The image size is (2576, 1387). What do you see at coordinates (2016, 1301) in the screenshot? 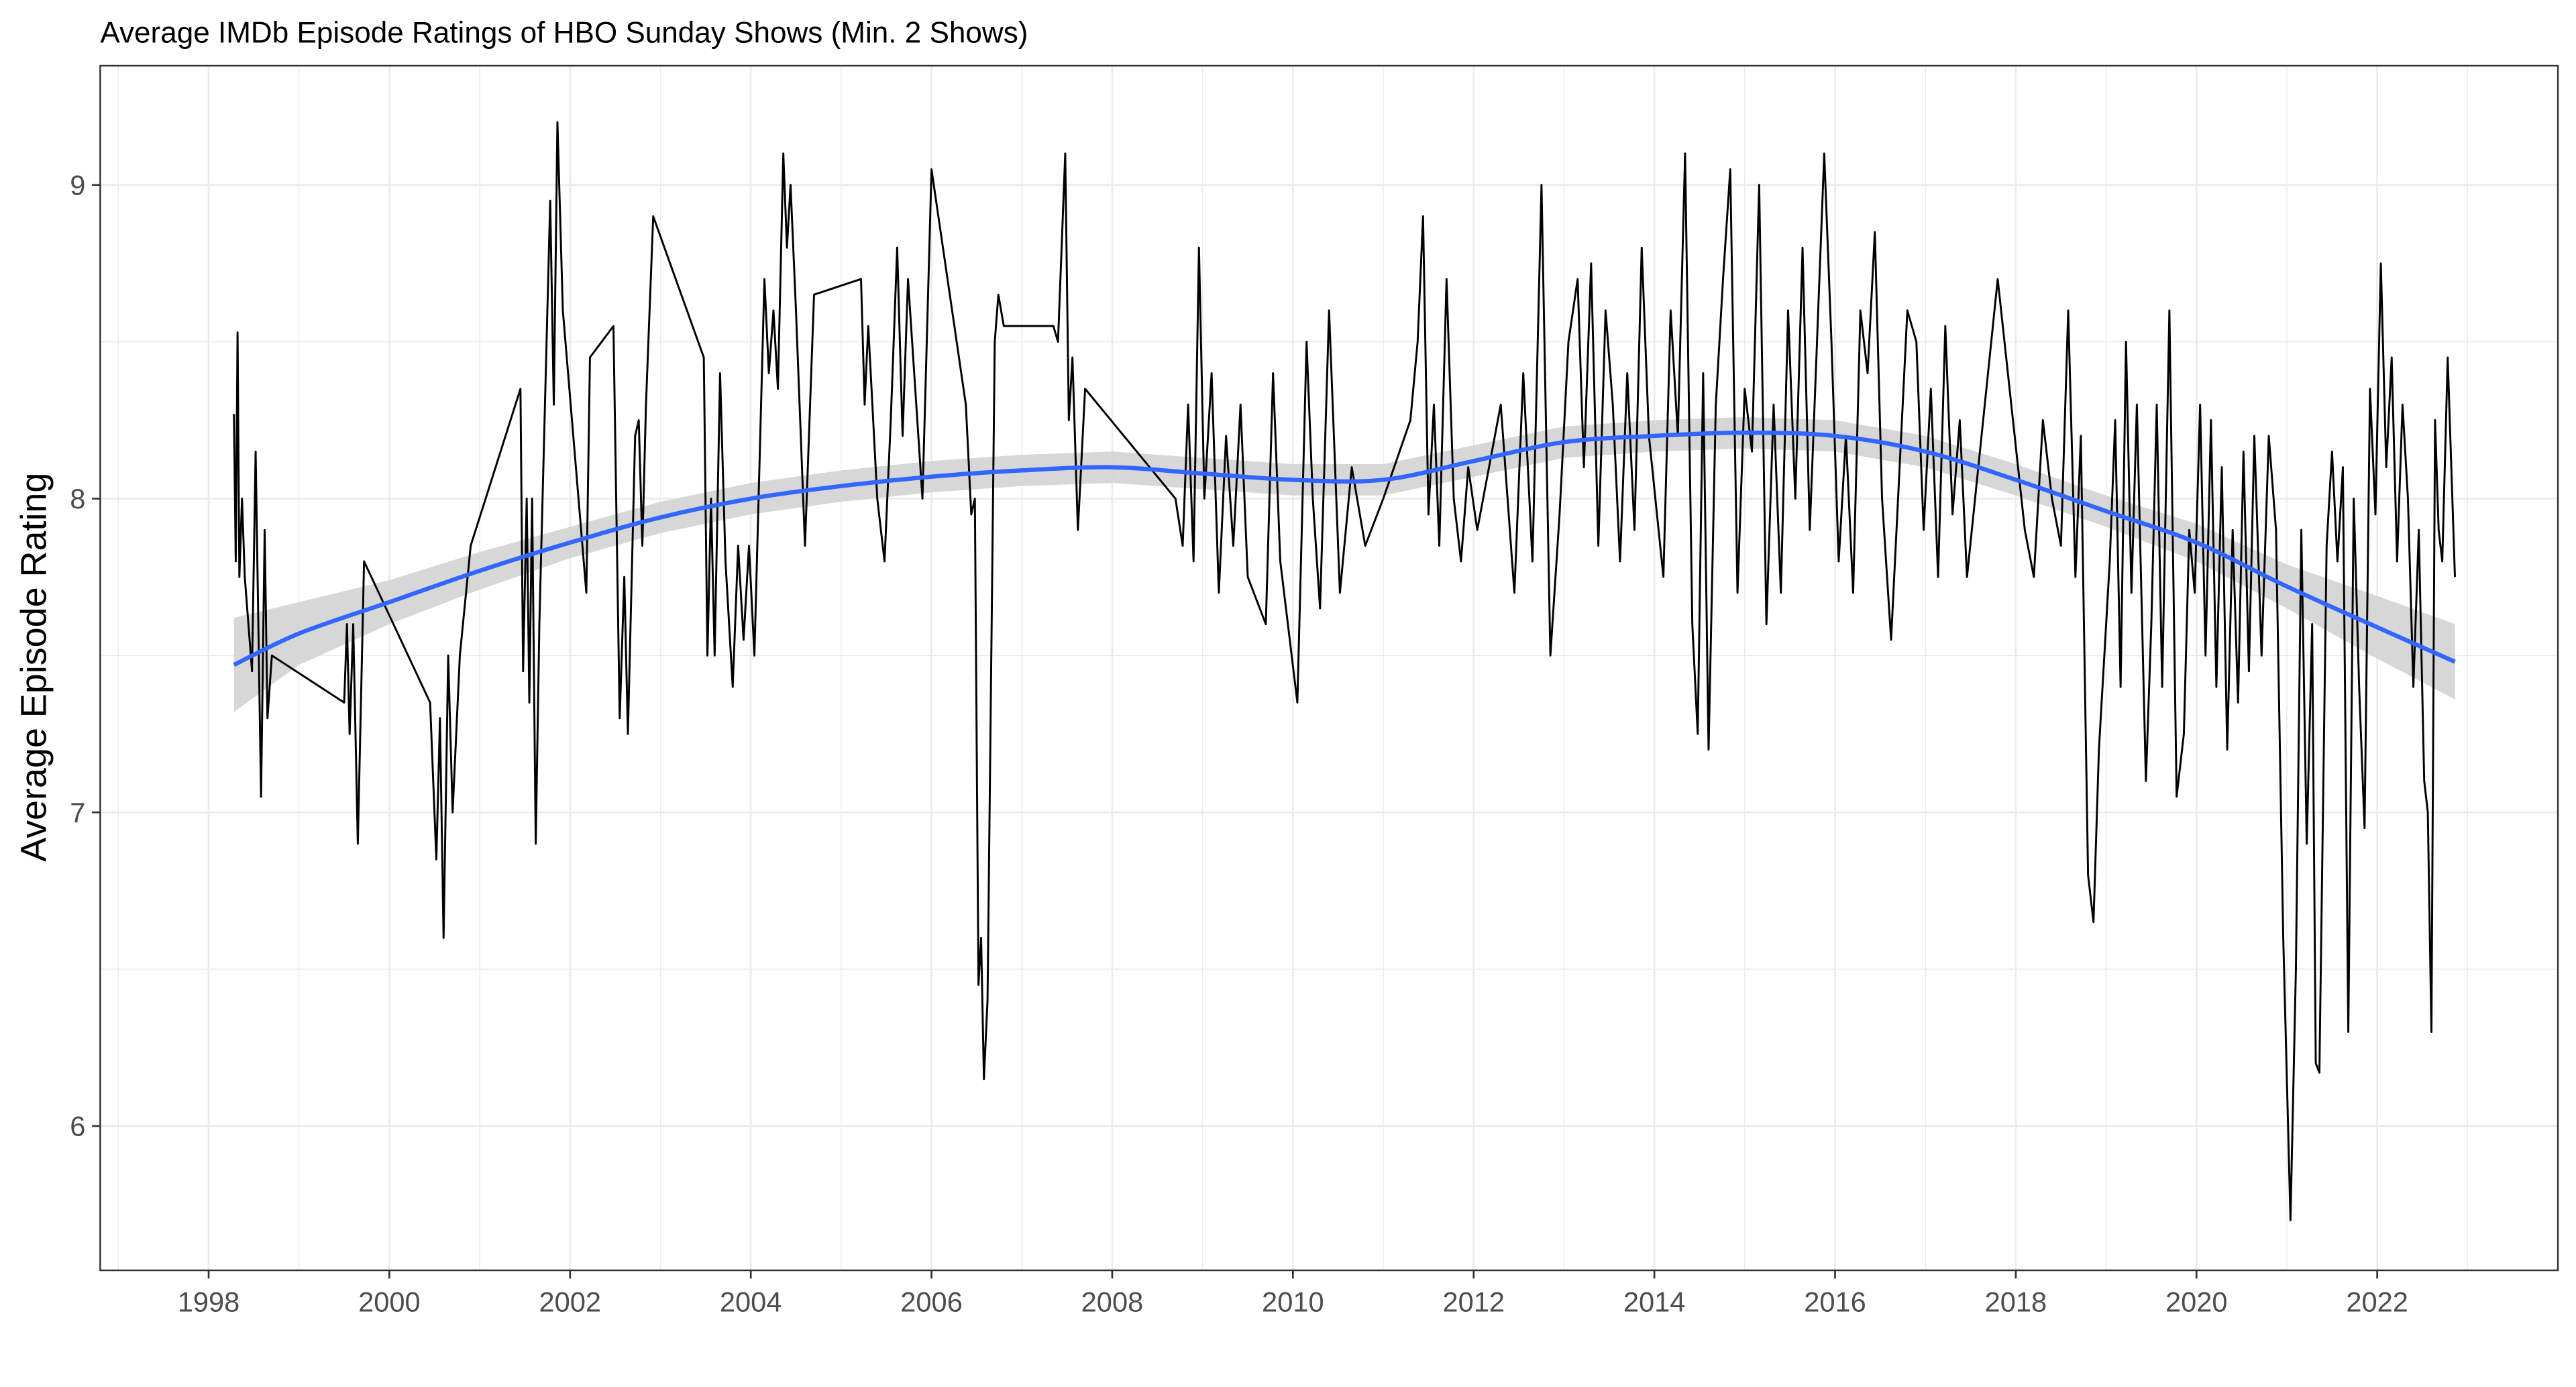
I see `x-tick-label: 2018` at bounding box center [2016, 1301].